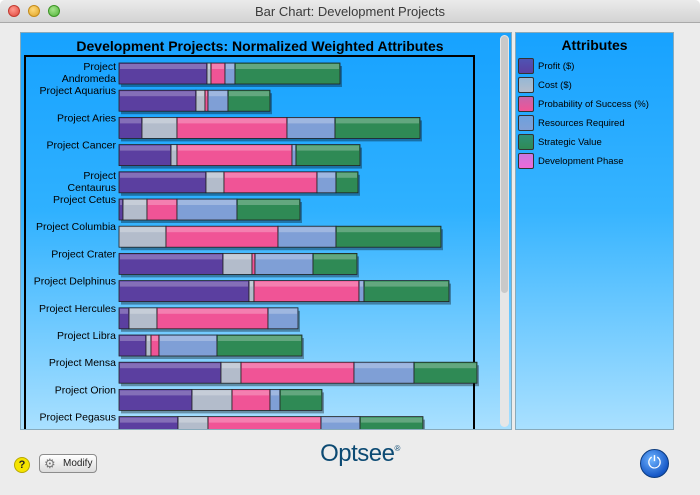 The height and width of the screenshot is (495, 700). What do you see at coordinates (34, 11) in the screenshot?
I see `minimize-window-button` at bounding box center [34, 11].